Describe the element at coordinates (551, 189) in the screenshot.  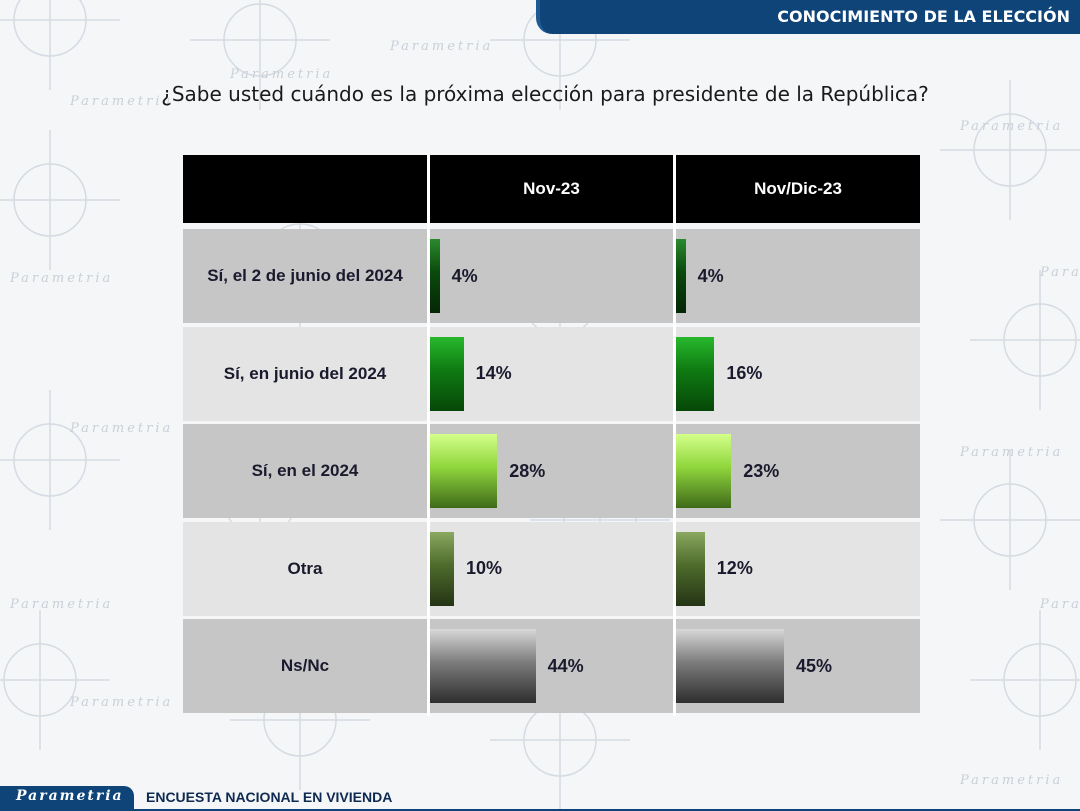
I see `column-header-nov-23: Nov-23` at that location.